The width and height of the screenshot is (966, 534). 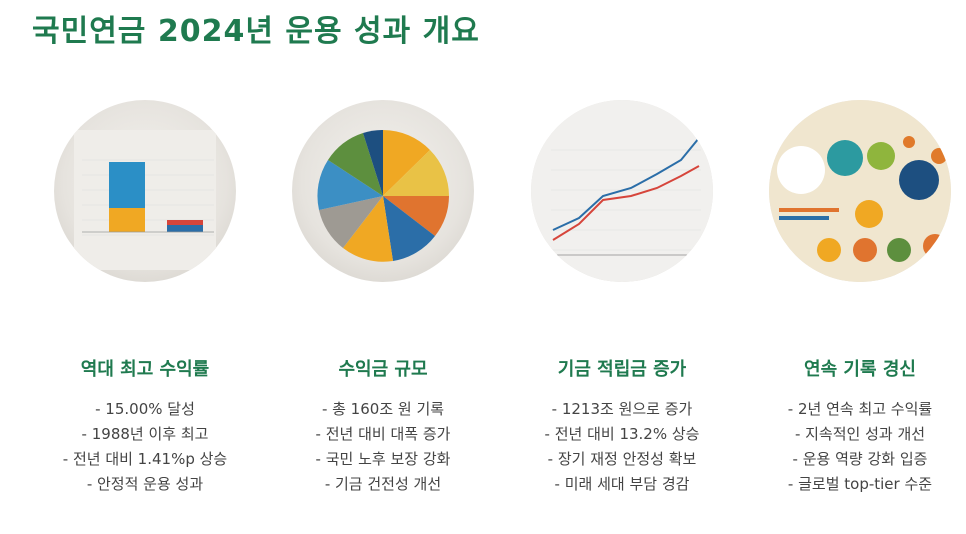 What do you see at coordinates (145, 409) in the screenshot?
I see `list-item: - 15.00% 달성` at bounding box center [145, 409].